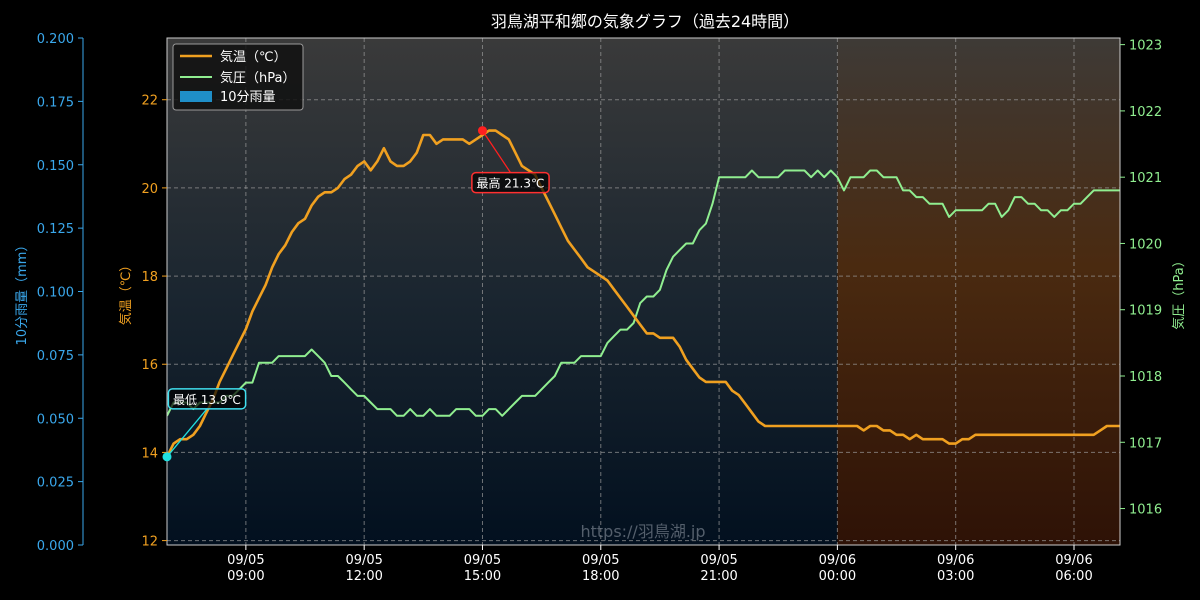  I want to click on pressure-tick-label: 1016, so click(1145, 510).